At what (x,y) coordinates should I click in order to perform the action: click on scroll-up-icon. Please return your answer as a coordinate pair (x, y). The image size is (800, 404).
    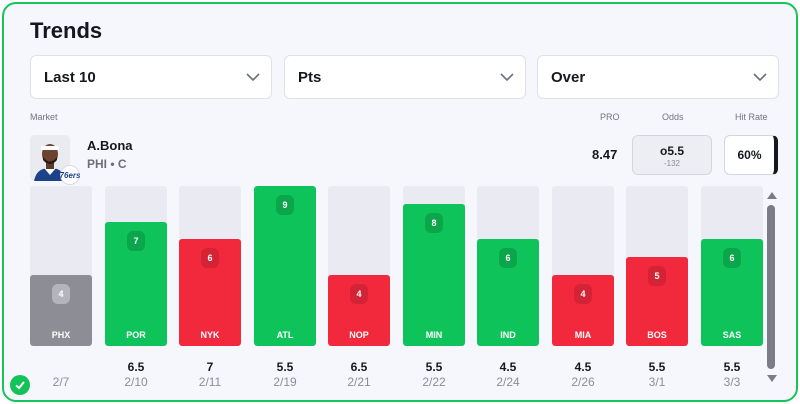
    Looking at the image, I should click on (772, 195).